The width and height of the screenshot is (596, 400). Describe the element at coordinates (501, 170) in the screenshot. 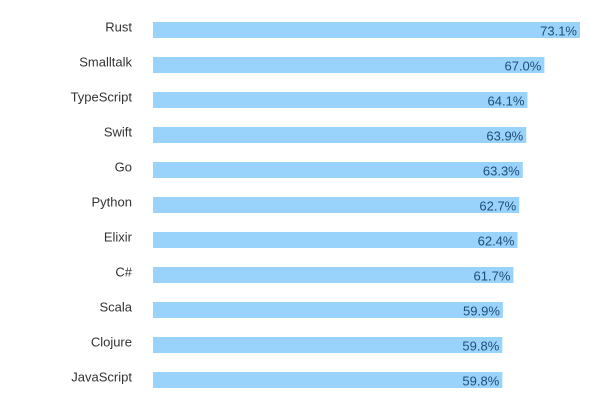

I see `value-label-go: 63.3%` at that location.